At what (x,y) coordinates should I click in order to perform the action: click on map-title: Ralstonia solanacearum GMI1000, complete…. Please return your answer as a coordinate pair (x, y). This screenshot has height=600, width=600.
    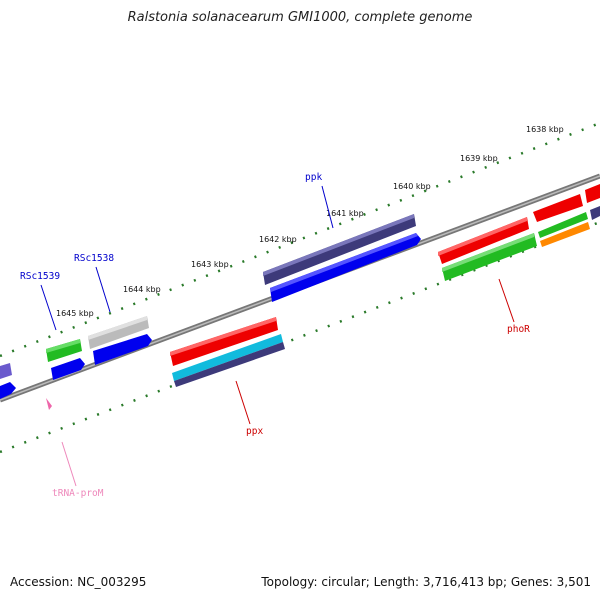
    Looking at the image, I should click on (300, 17).